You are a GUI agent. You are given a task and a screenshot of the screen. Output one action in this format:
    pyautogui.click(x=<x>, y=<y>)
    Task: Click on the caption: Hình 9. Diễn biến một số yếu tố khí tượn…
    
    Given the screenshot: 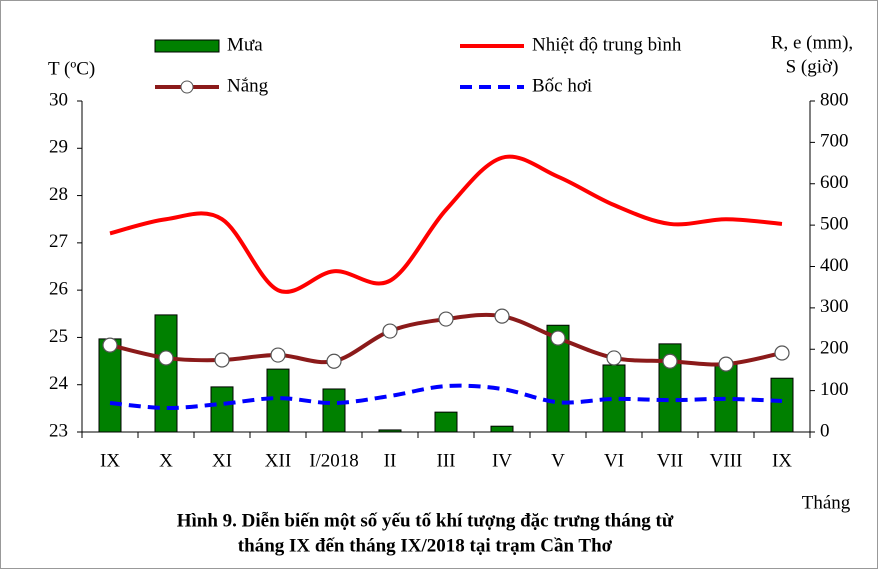 What is the action you would take?
    pyautogui.click(x=425, y=520)
    